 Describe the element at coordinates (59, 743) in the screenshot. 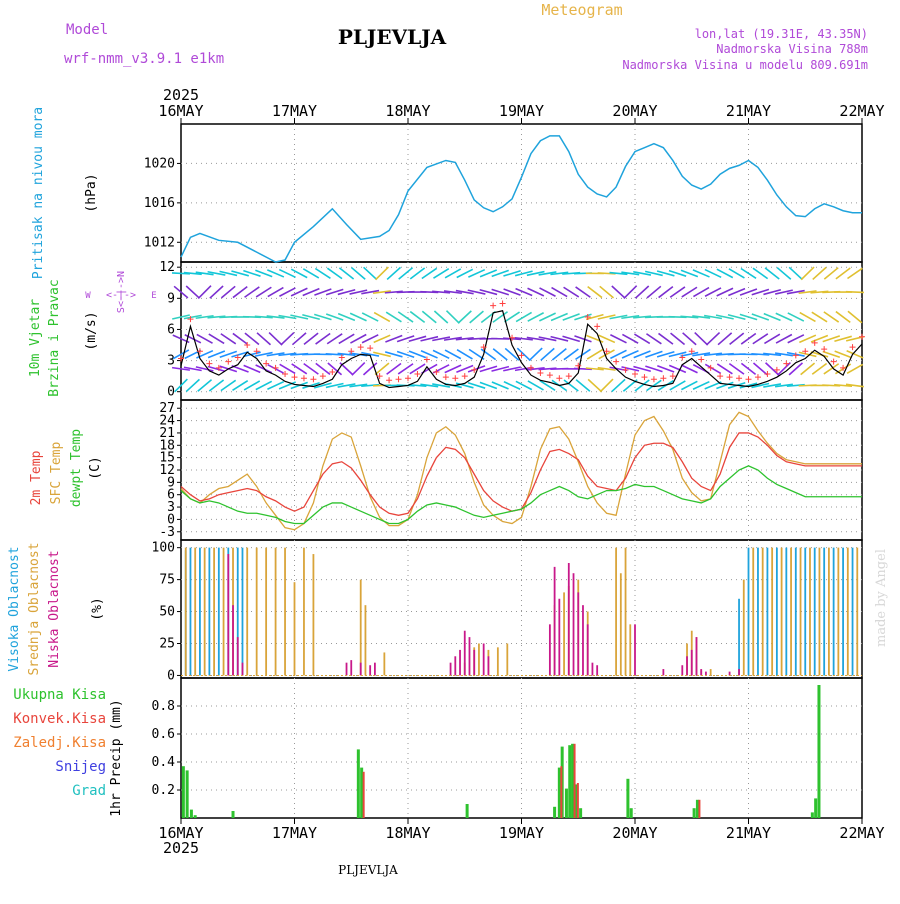

I see `precip-legend-item: Zaledj.Kisa` at that location.